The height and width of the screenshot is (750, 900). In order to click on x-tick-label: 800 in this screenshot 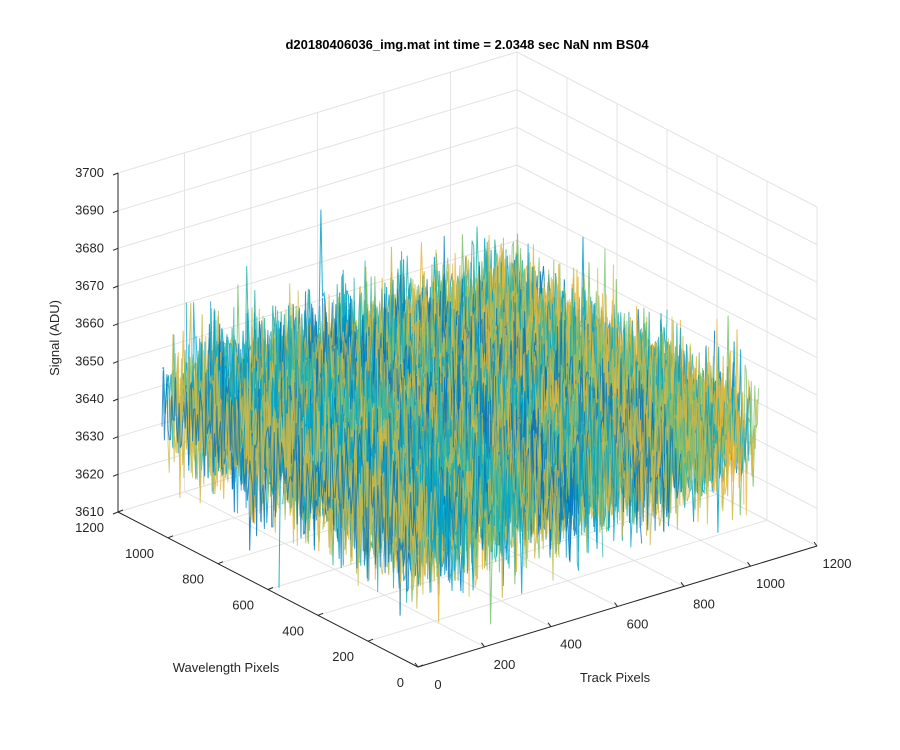, I will do `click(704, 603)`.